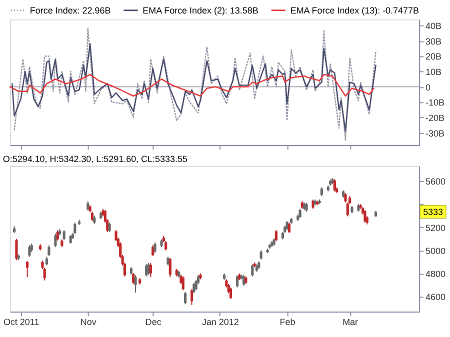  What do you see at coordinates (435, 117) in the screenshot?
I see `y-tick-label: -20B` at bounding box center [435, 117].